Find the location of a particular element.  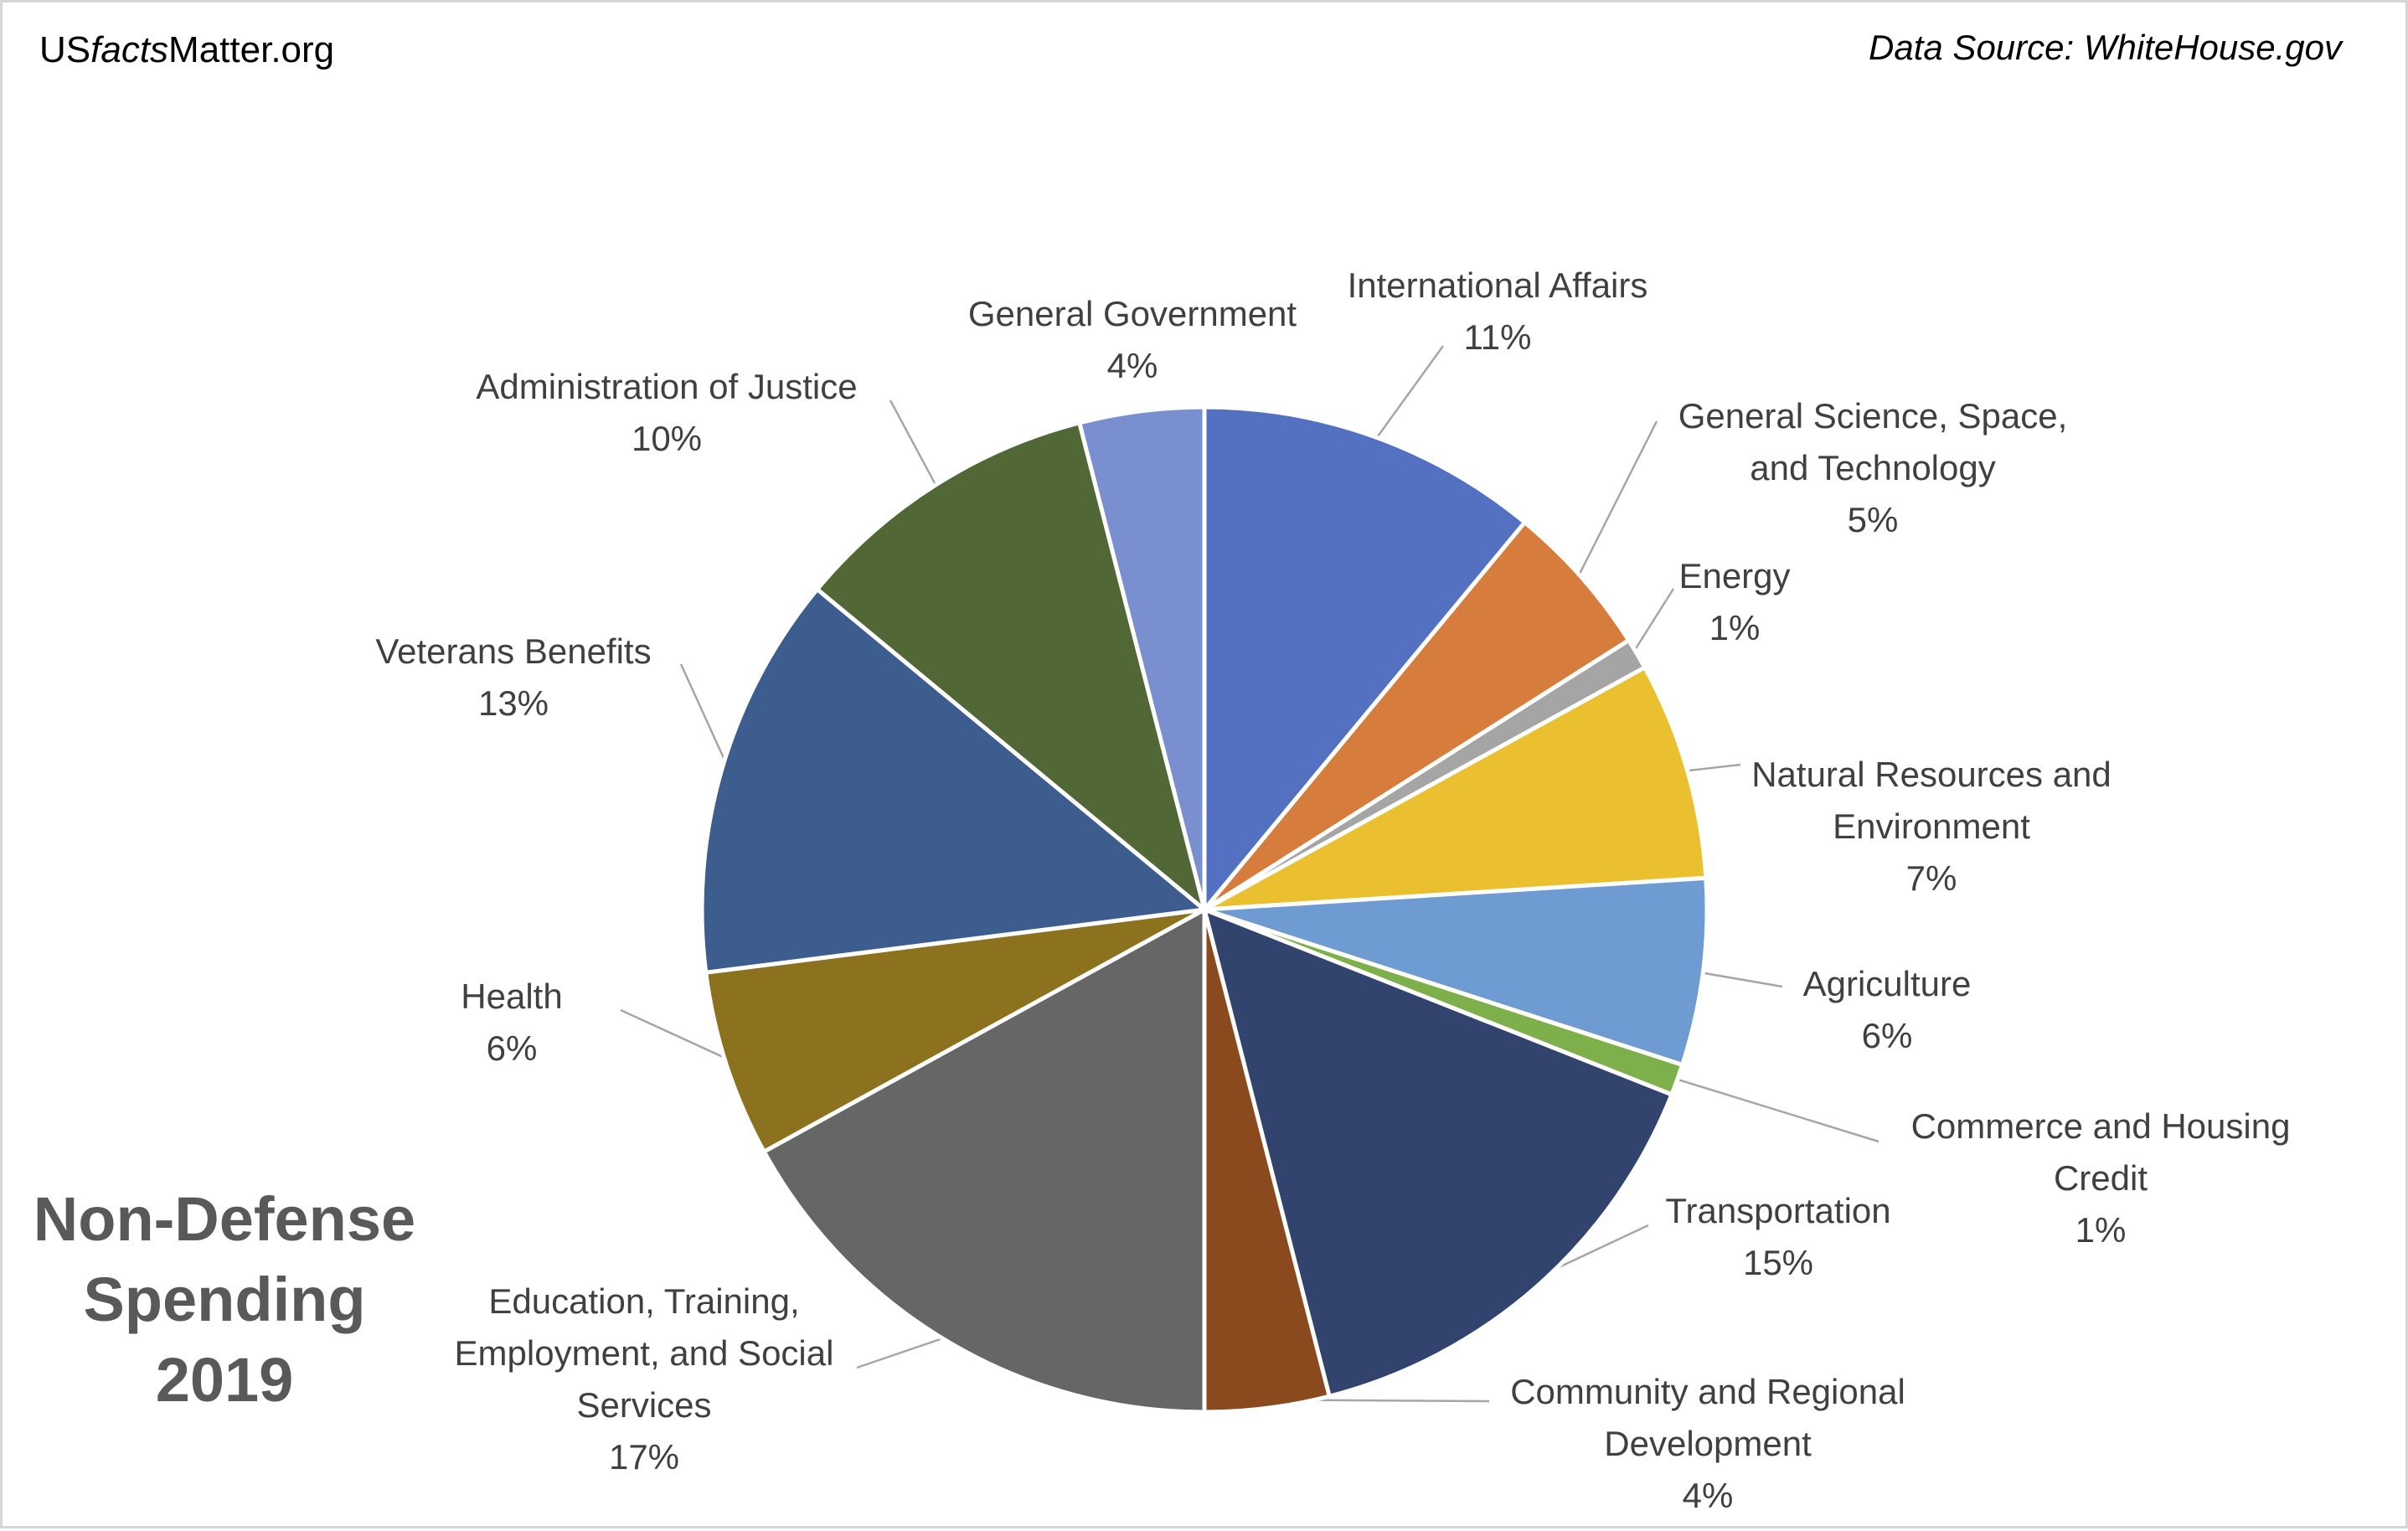

slice-label-line: Agriculture is located at coordinates (1887, 983).